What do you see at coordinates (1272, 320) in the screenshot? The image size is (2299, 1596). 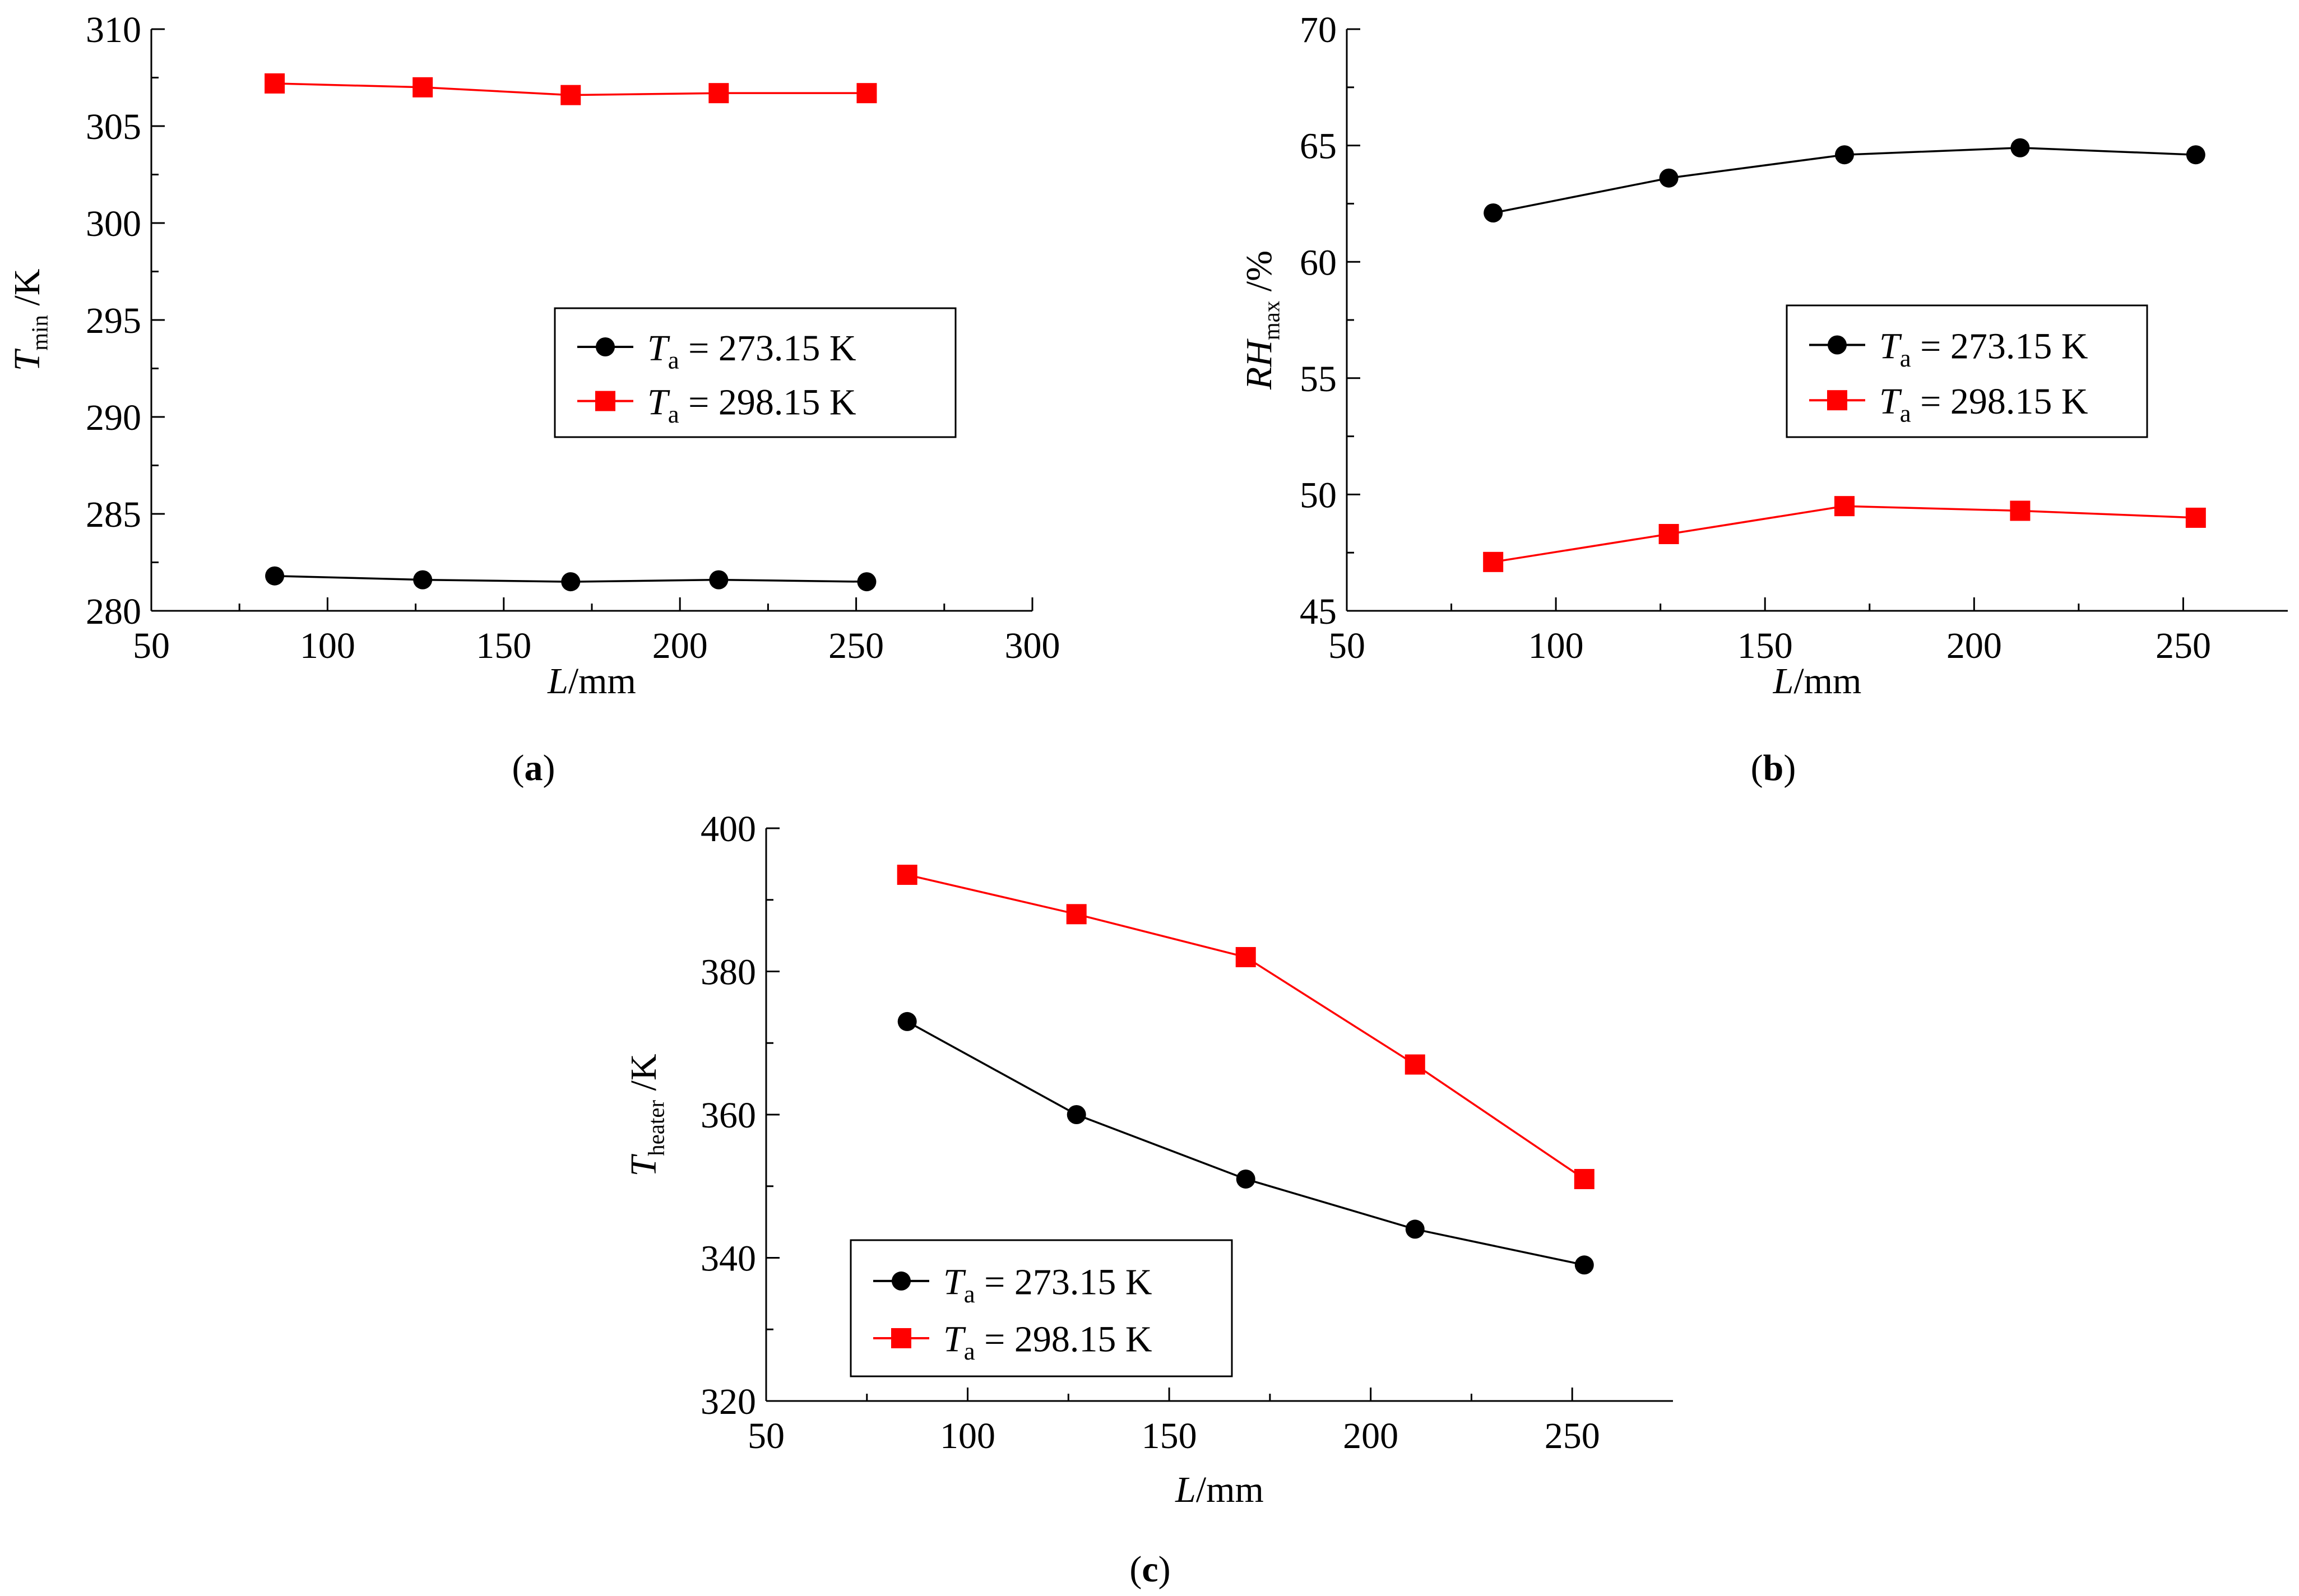 I see `y-axis-label-subscript: max` at bounding box center [1272, 320].